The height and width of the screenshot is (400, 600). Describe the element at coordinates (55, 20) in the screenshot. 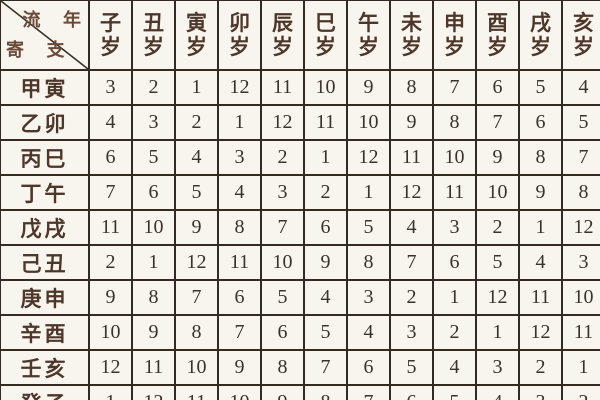

I see `corner-label-liunian: 流 年` at that location.